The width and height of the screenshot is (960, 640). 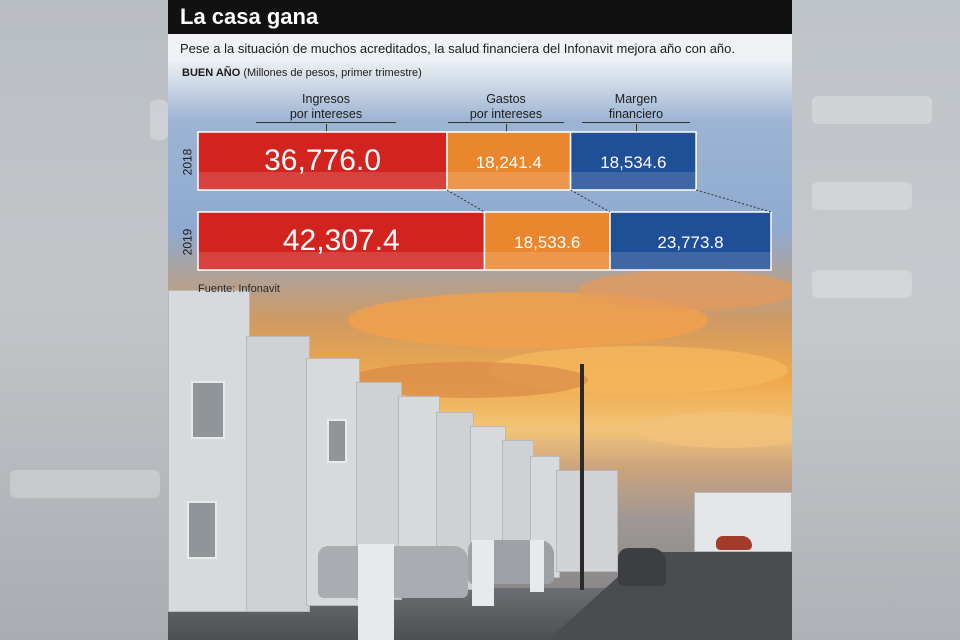 I want to click on year-label-2018: 2018, so click(x=187, y=162).